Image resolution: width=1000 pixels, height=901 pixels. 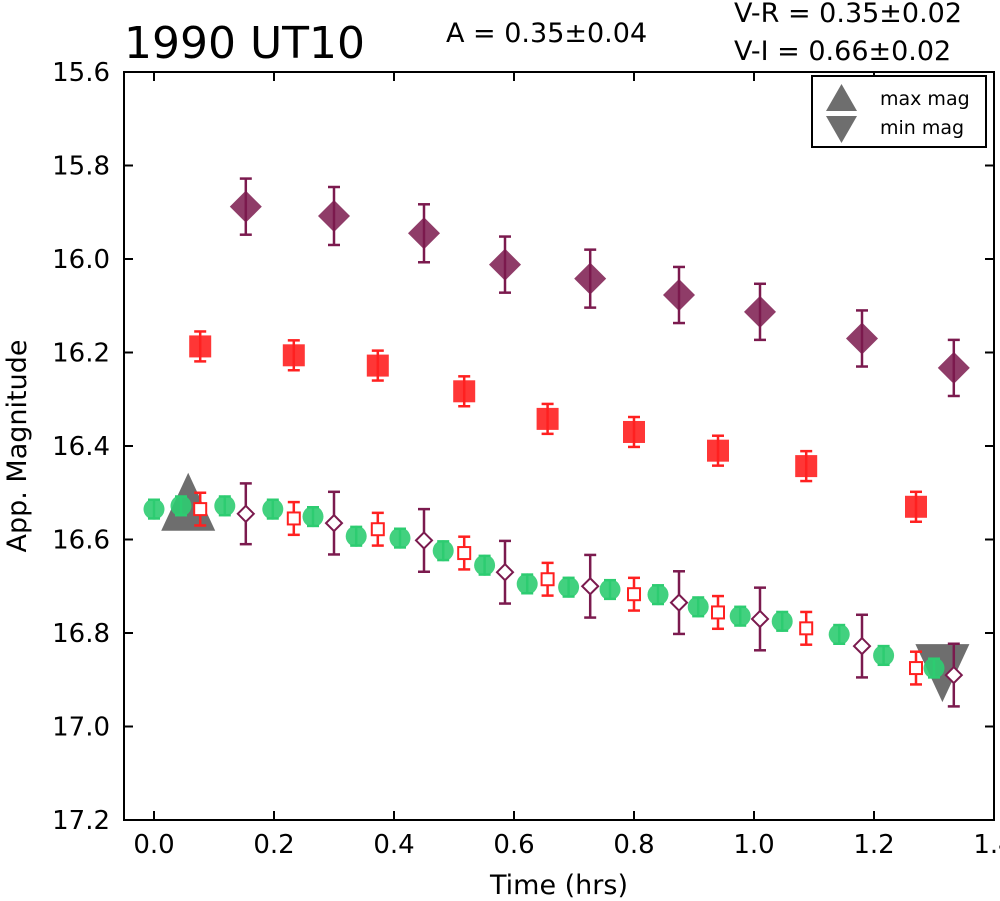 What do you see at coordinates (81, 260) in the screenshot?
I see `y-tick-label: 16.0` at bounding box center [81, 260].